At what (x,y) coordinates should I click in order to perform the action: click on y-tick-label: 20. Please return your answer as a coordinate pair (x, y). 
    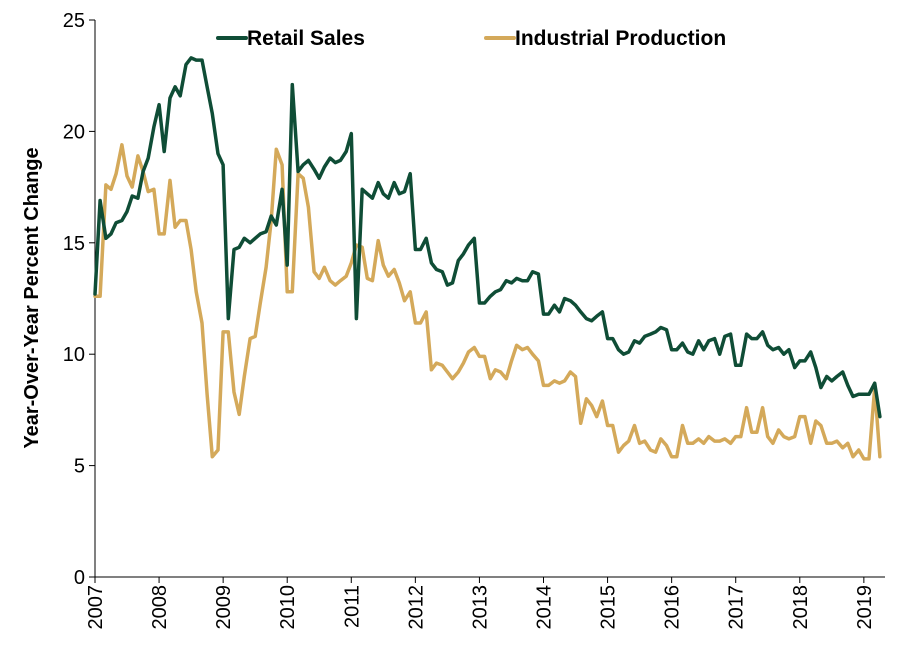
    Looking at the image, I should click on (74, 132).